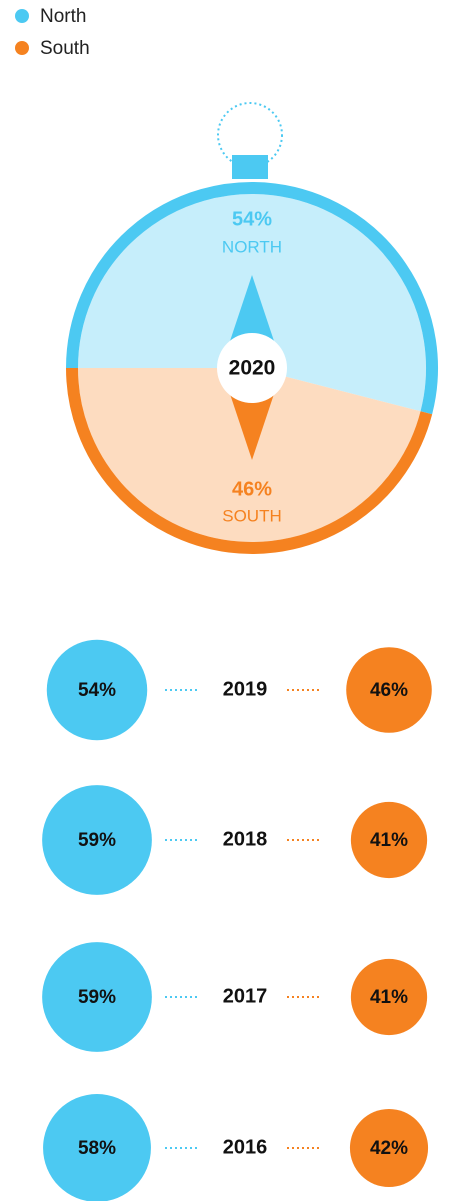  I want to click on center-disc, so click(252, 368).